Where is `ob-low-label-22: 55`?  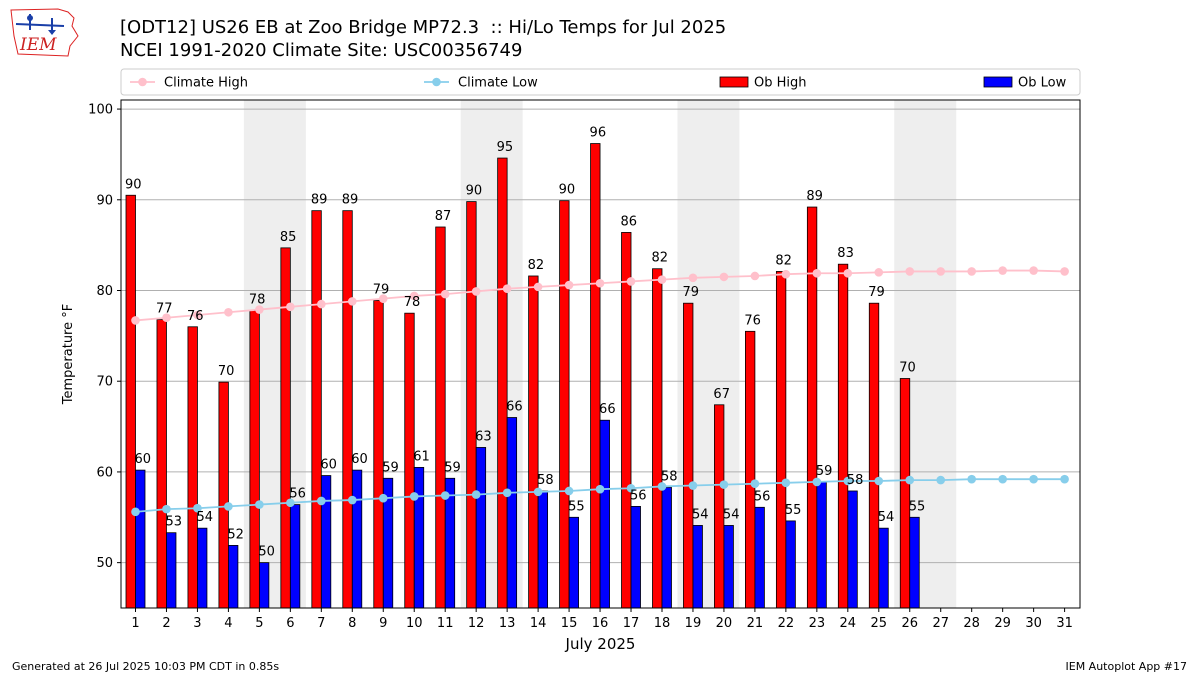
ob-low-label-22: 55 is located at coordinates (793, 510).